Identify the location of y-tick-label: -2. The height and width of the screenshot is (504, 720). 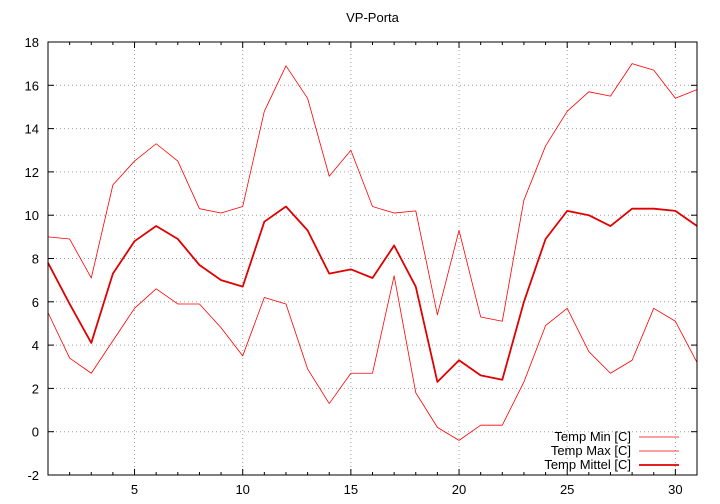
(33, 475).